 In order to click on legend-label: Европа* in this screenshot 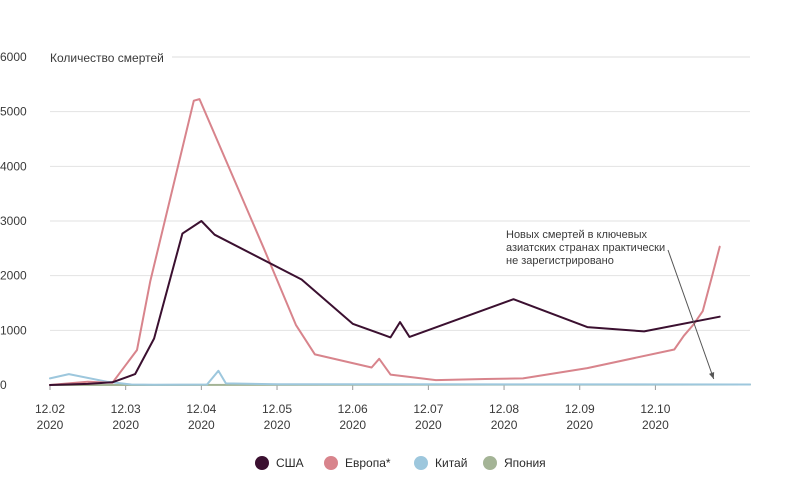, I will do `click(368, 463)`.